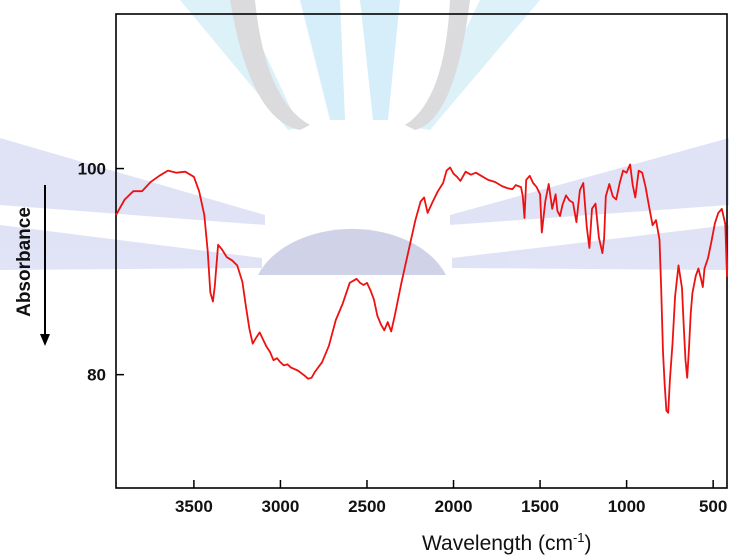 The height and width of the screenshot is (557, 729). Describe the element at coordinates (24, 262) in the screenshot. I see `y-axis-title: Absorbance` at that location.